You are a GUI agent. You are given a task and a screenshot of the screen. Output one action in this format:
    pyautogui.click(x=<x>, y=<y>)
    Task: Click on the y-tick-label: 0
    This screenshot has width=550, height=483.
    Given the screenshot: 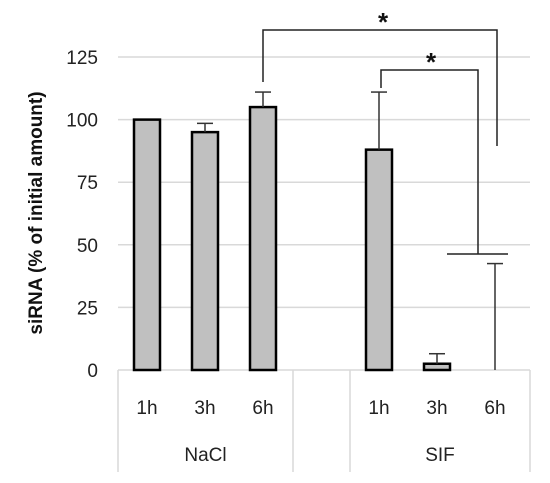 What is the action you would take?
    pyautogui.click(x=92, y=371)
    